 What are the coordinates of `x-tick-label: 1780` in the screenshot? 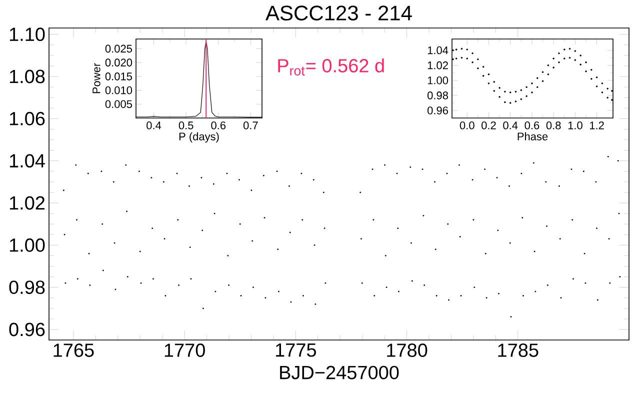 It's located at (407, 350).